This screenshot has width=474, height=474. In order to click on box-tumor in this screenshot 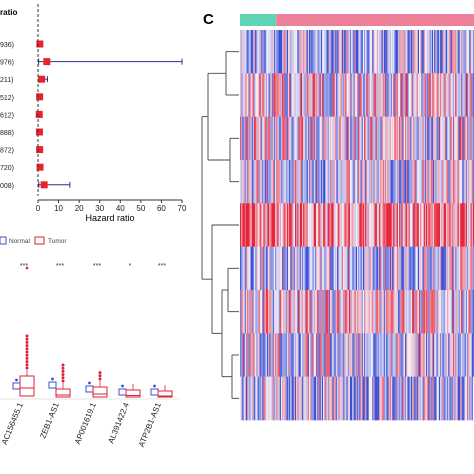, I will do `click(133, 393)`.